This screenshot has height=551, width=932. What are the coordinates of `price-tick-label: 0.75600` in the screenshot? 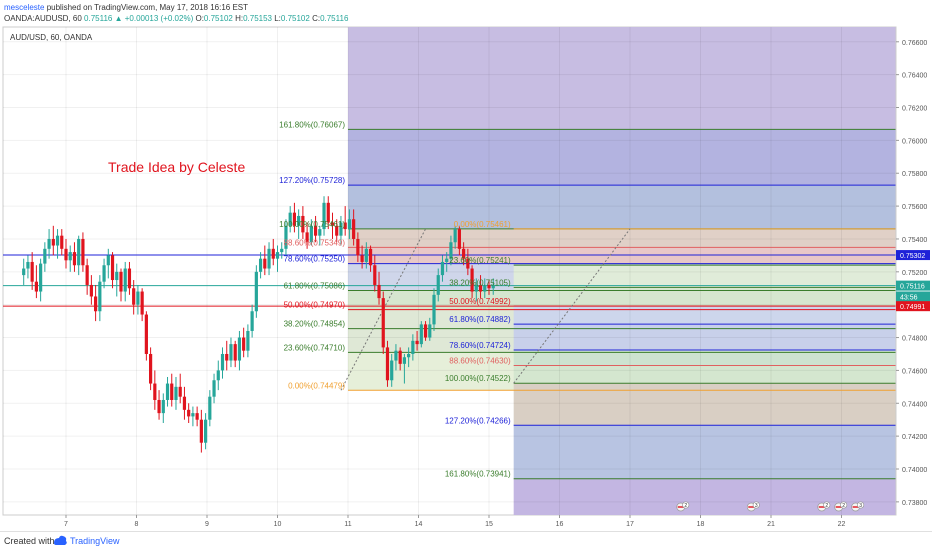 It's located at (914, 207).